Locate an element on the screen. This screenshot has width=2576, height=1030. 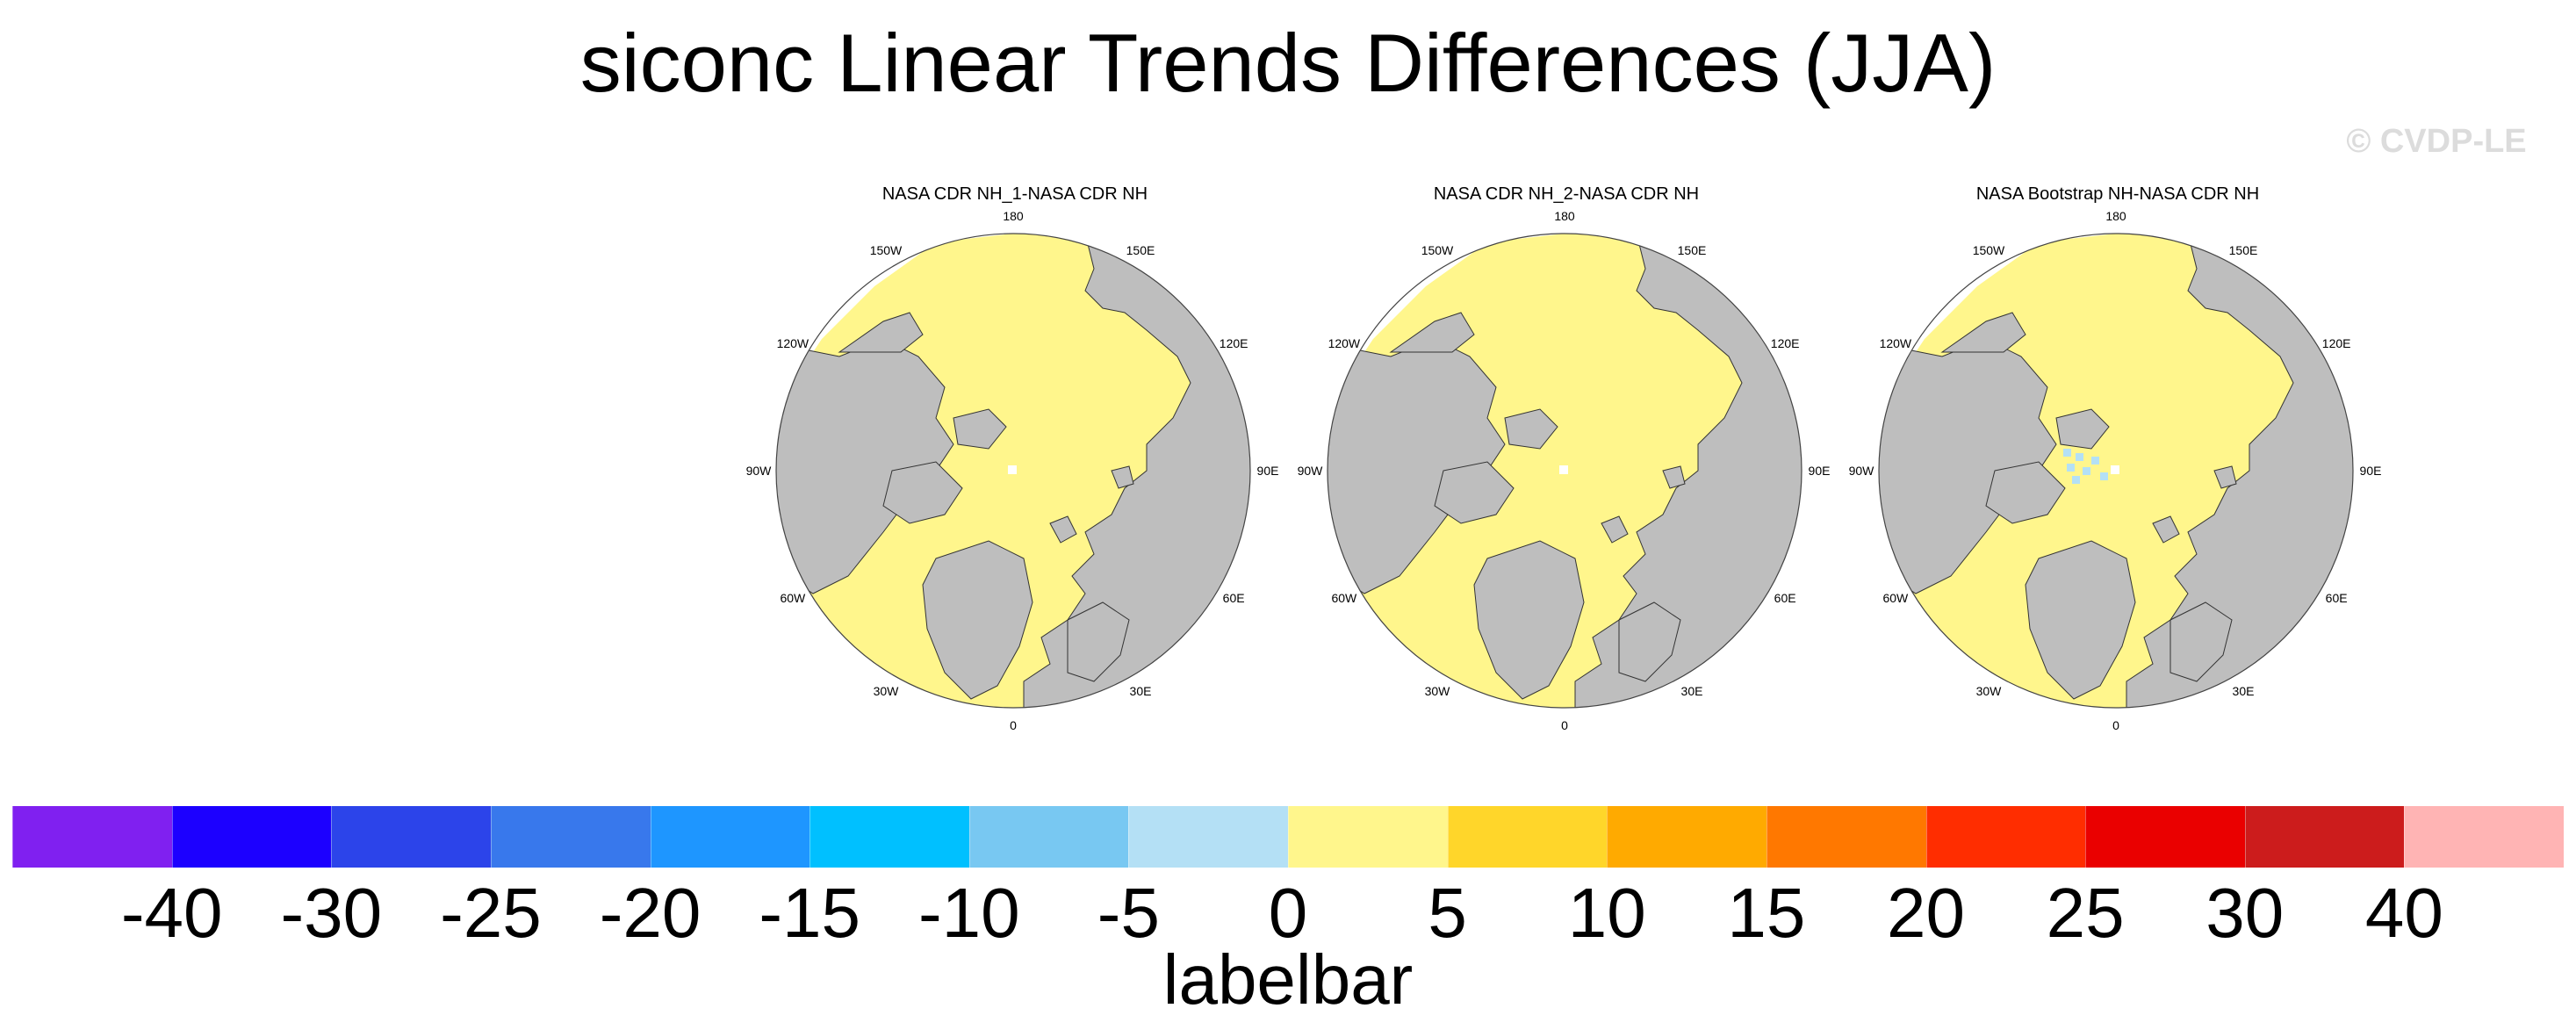
labelbar-tick-label: 25 is located at coordinates (2085, 913).